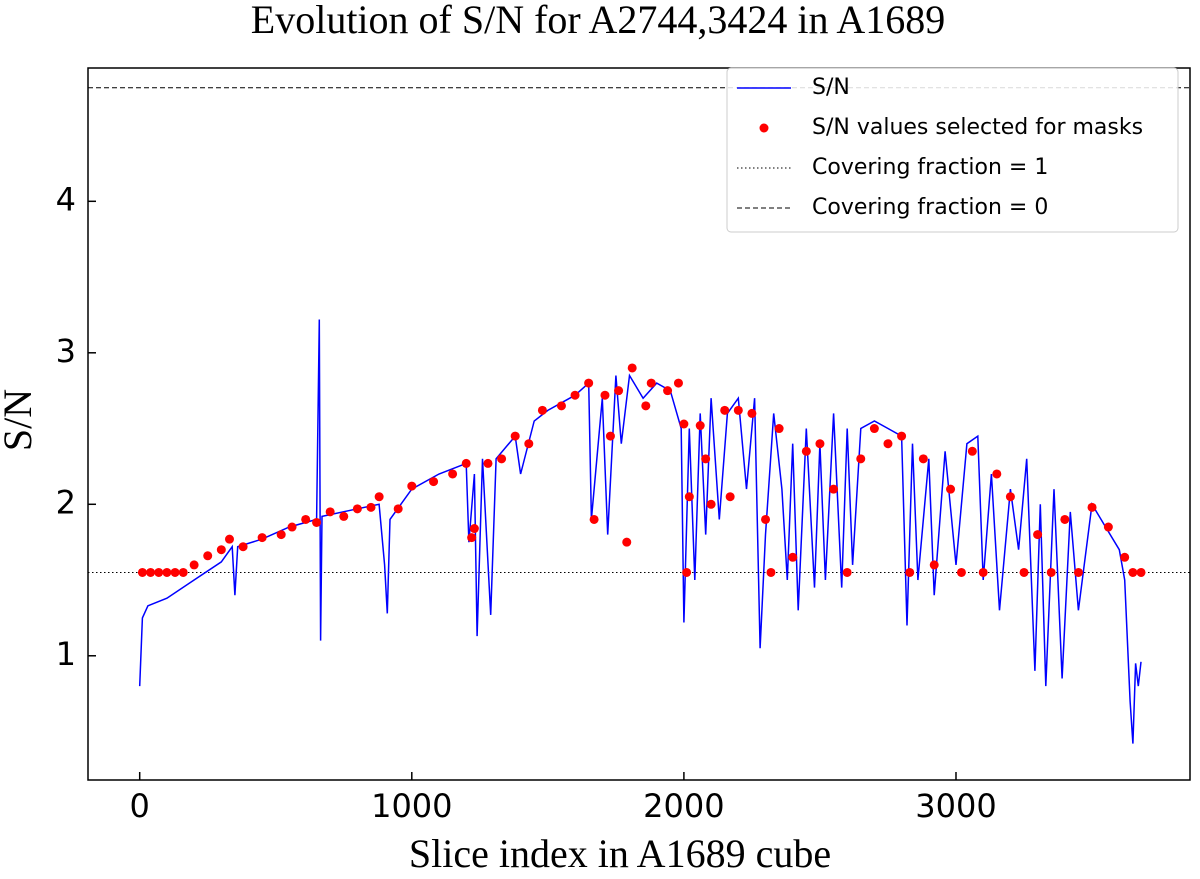 This screenshot has height=879, width=1200. I want to click on chart-title: Evolution of S/N for A2744,3424 in A1689, so click(598, 21).